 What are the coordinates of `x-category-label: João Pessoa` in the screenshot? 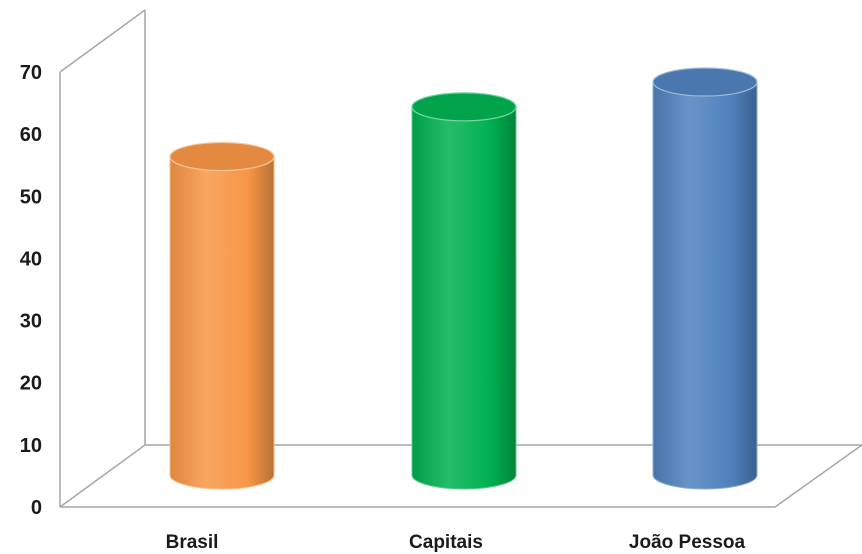 It's located at (687, 542).